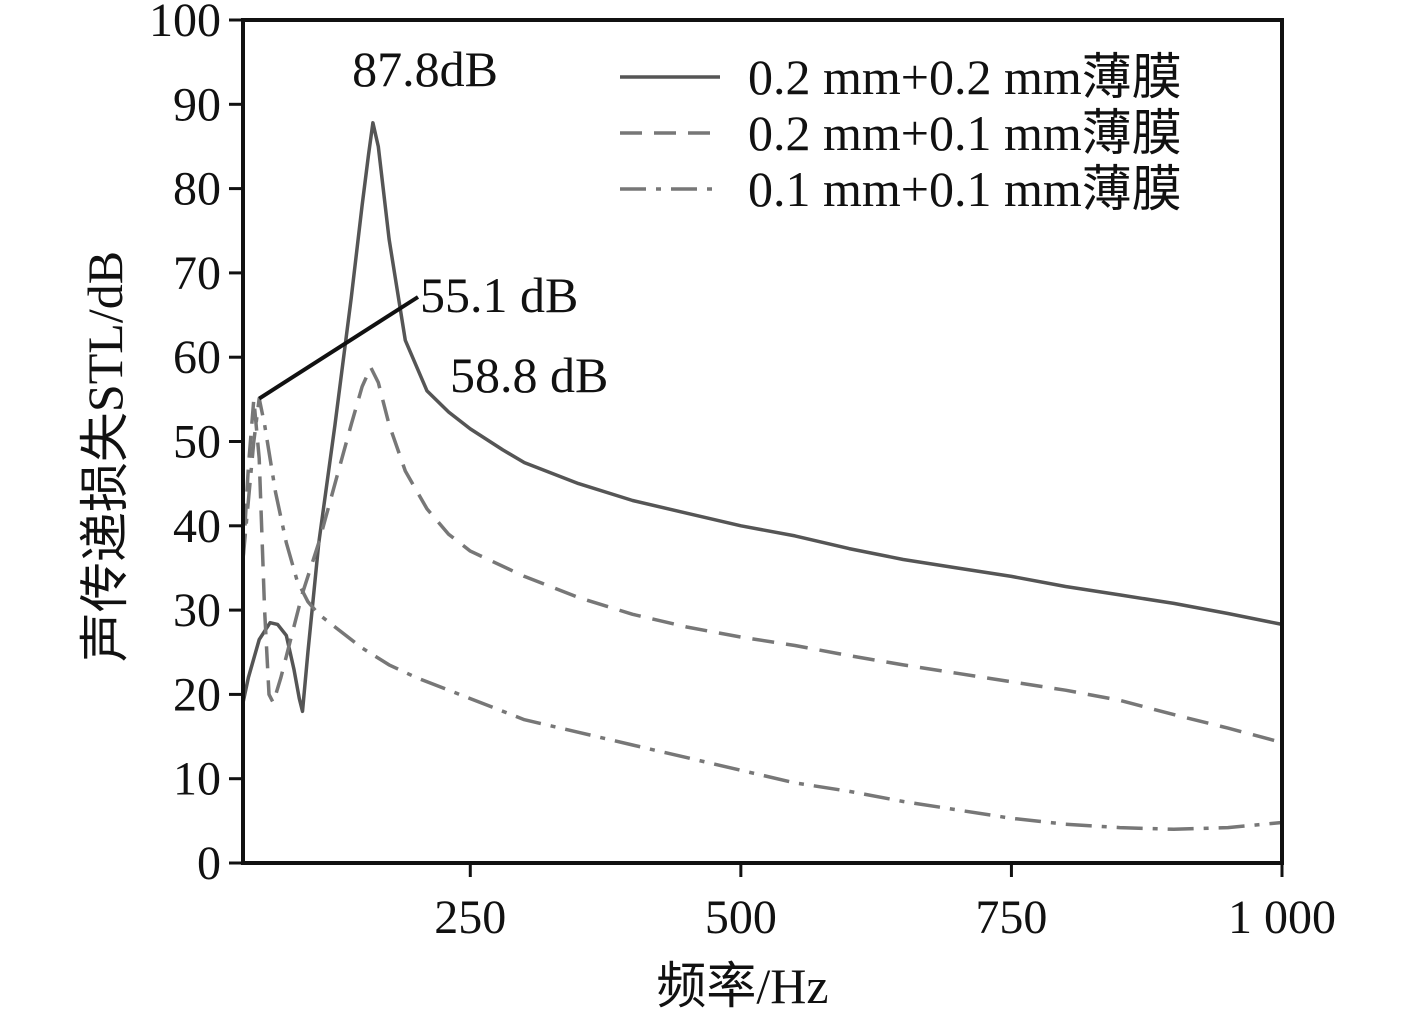 This screenshot has width=1417, height=1012. I want to click on annotation-peak-551: 55.1 dB, so click(499, 295).